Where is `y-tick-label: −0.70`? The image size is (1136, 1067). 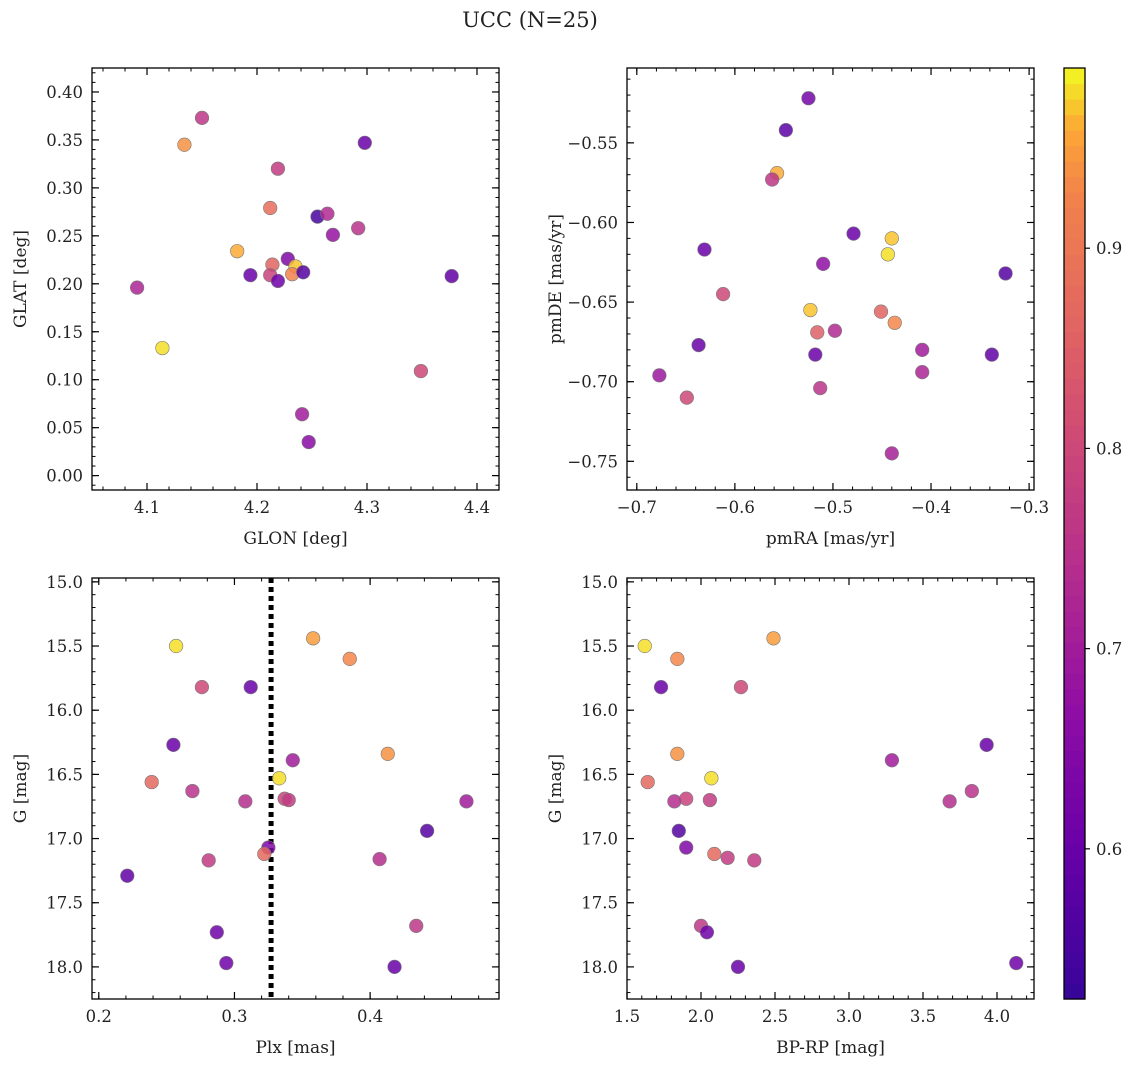
y-tick-label: −0.70 is located at coordinates (592, 382).